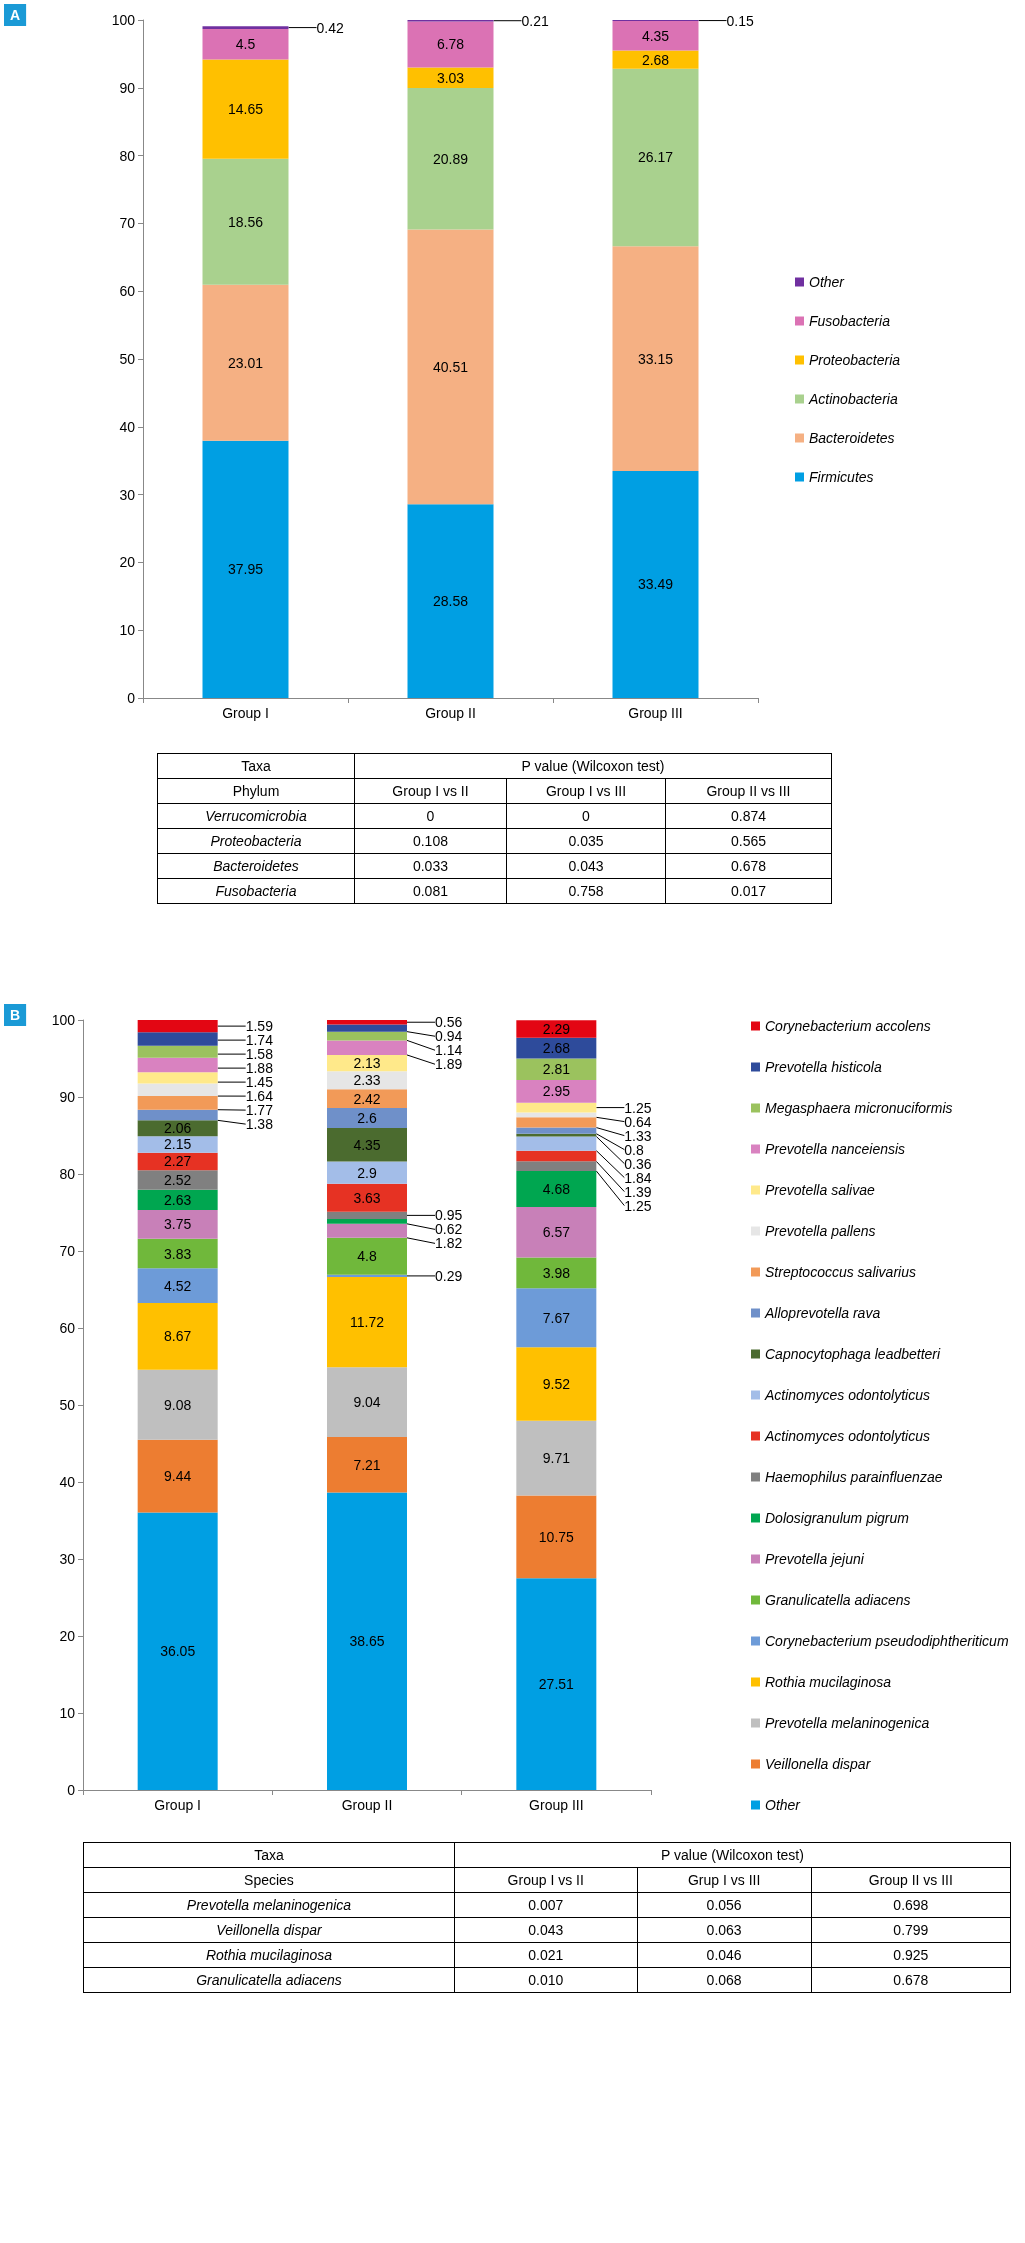 This screenshot has height=2243, width=1025. I want to click on data-label: 1.82, so click(449, 1243).